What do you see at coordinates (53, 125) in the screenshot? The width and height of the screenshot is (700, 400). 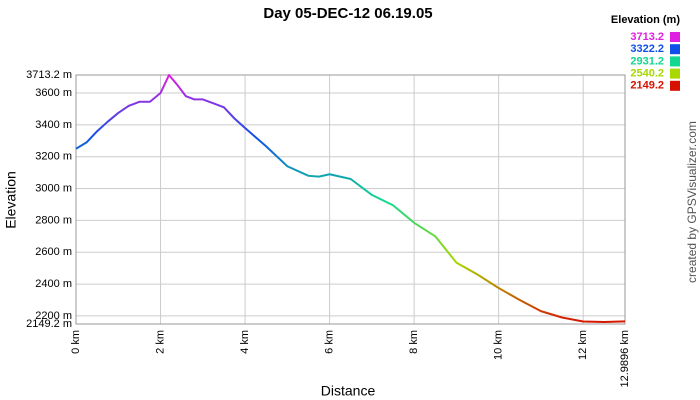 I see `y-tick-label: 3400 m` at bounding box center [53, 125].